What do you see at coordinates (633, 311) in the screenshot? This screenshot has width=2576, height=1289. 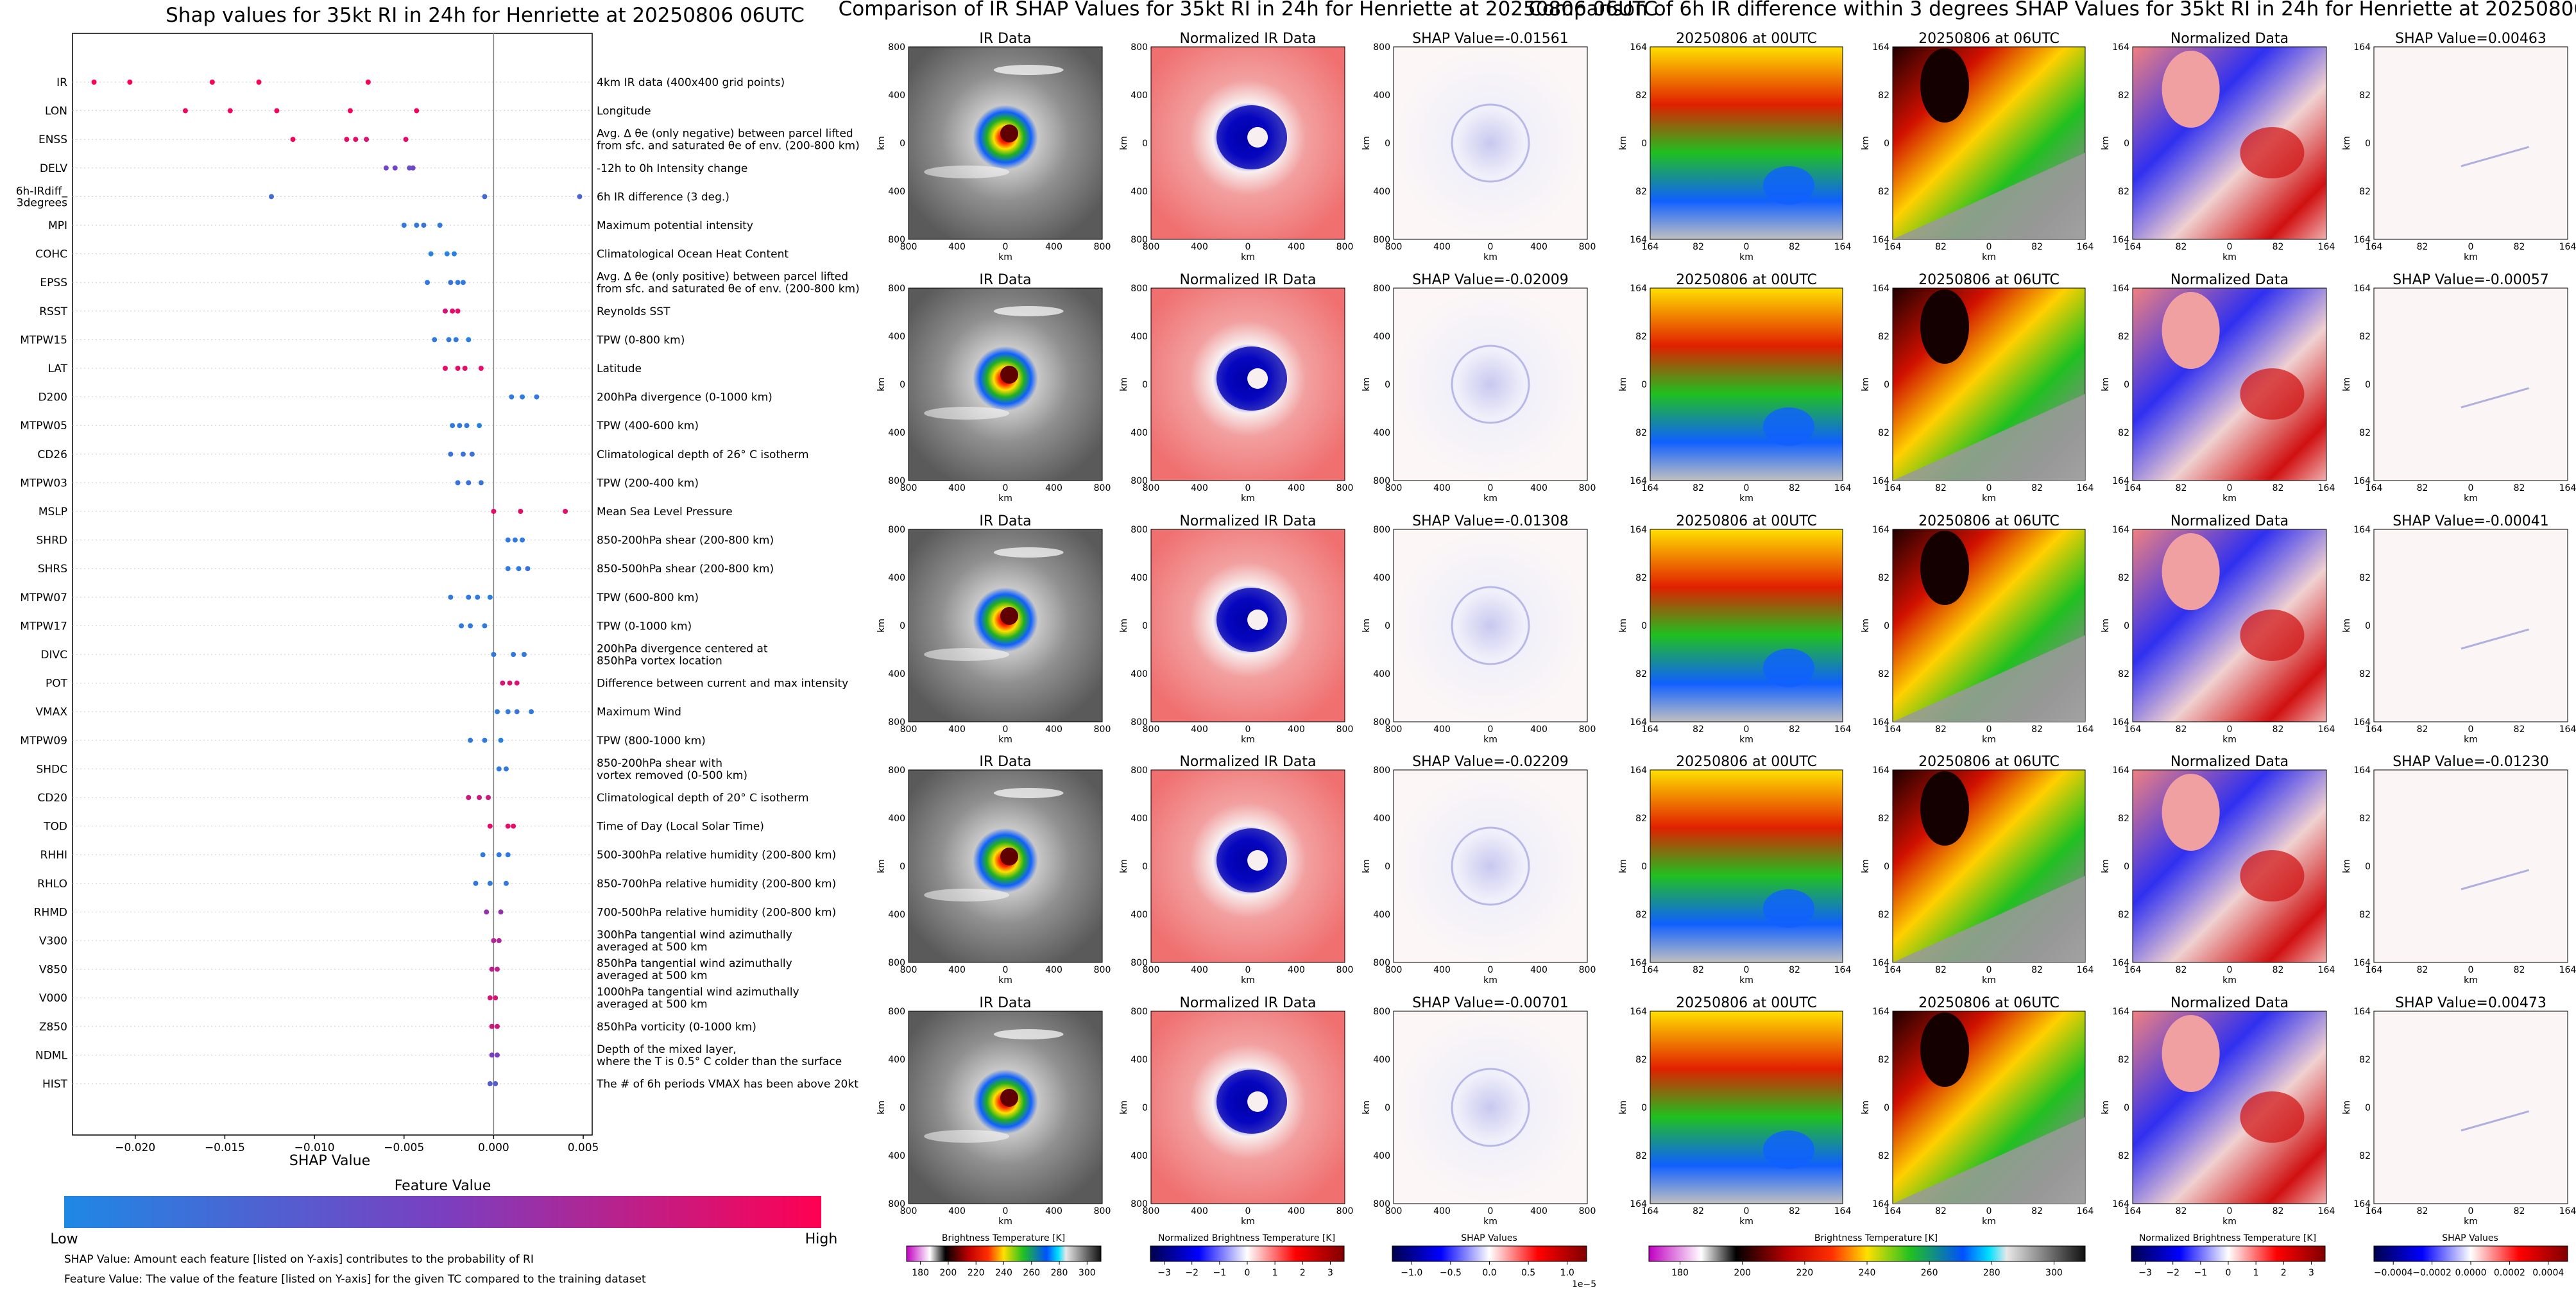 I see `feature-description-label: Reynolds SST` at bounding box center [633, 311].